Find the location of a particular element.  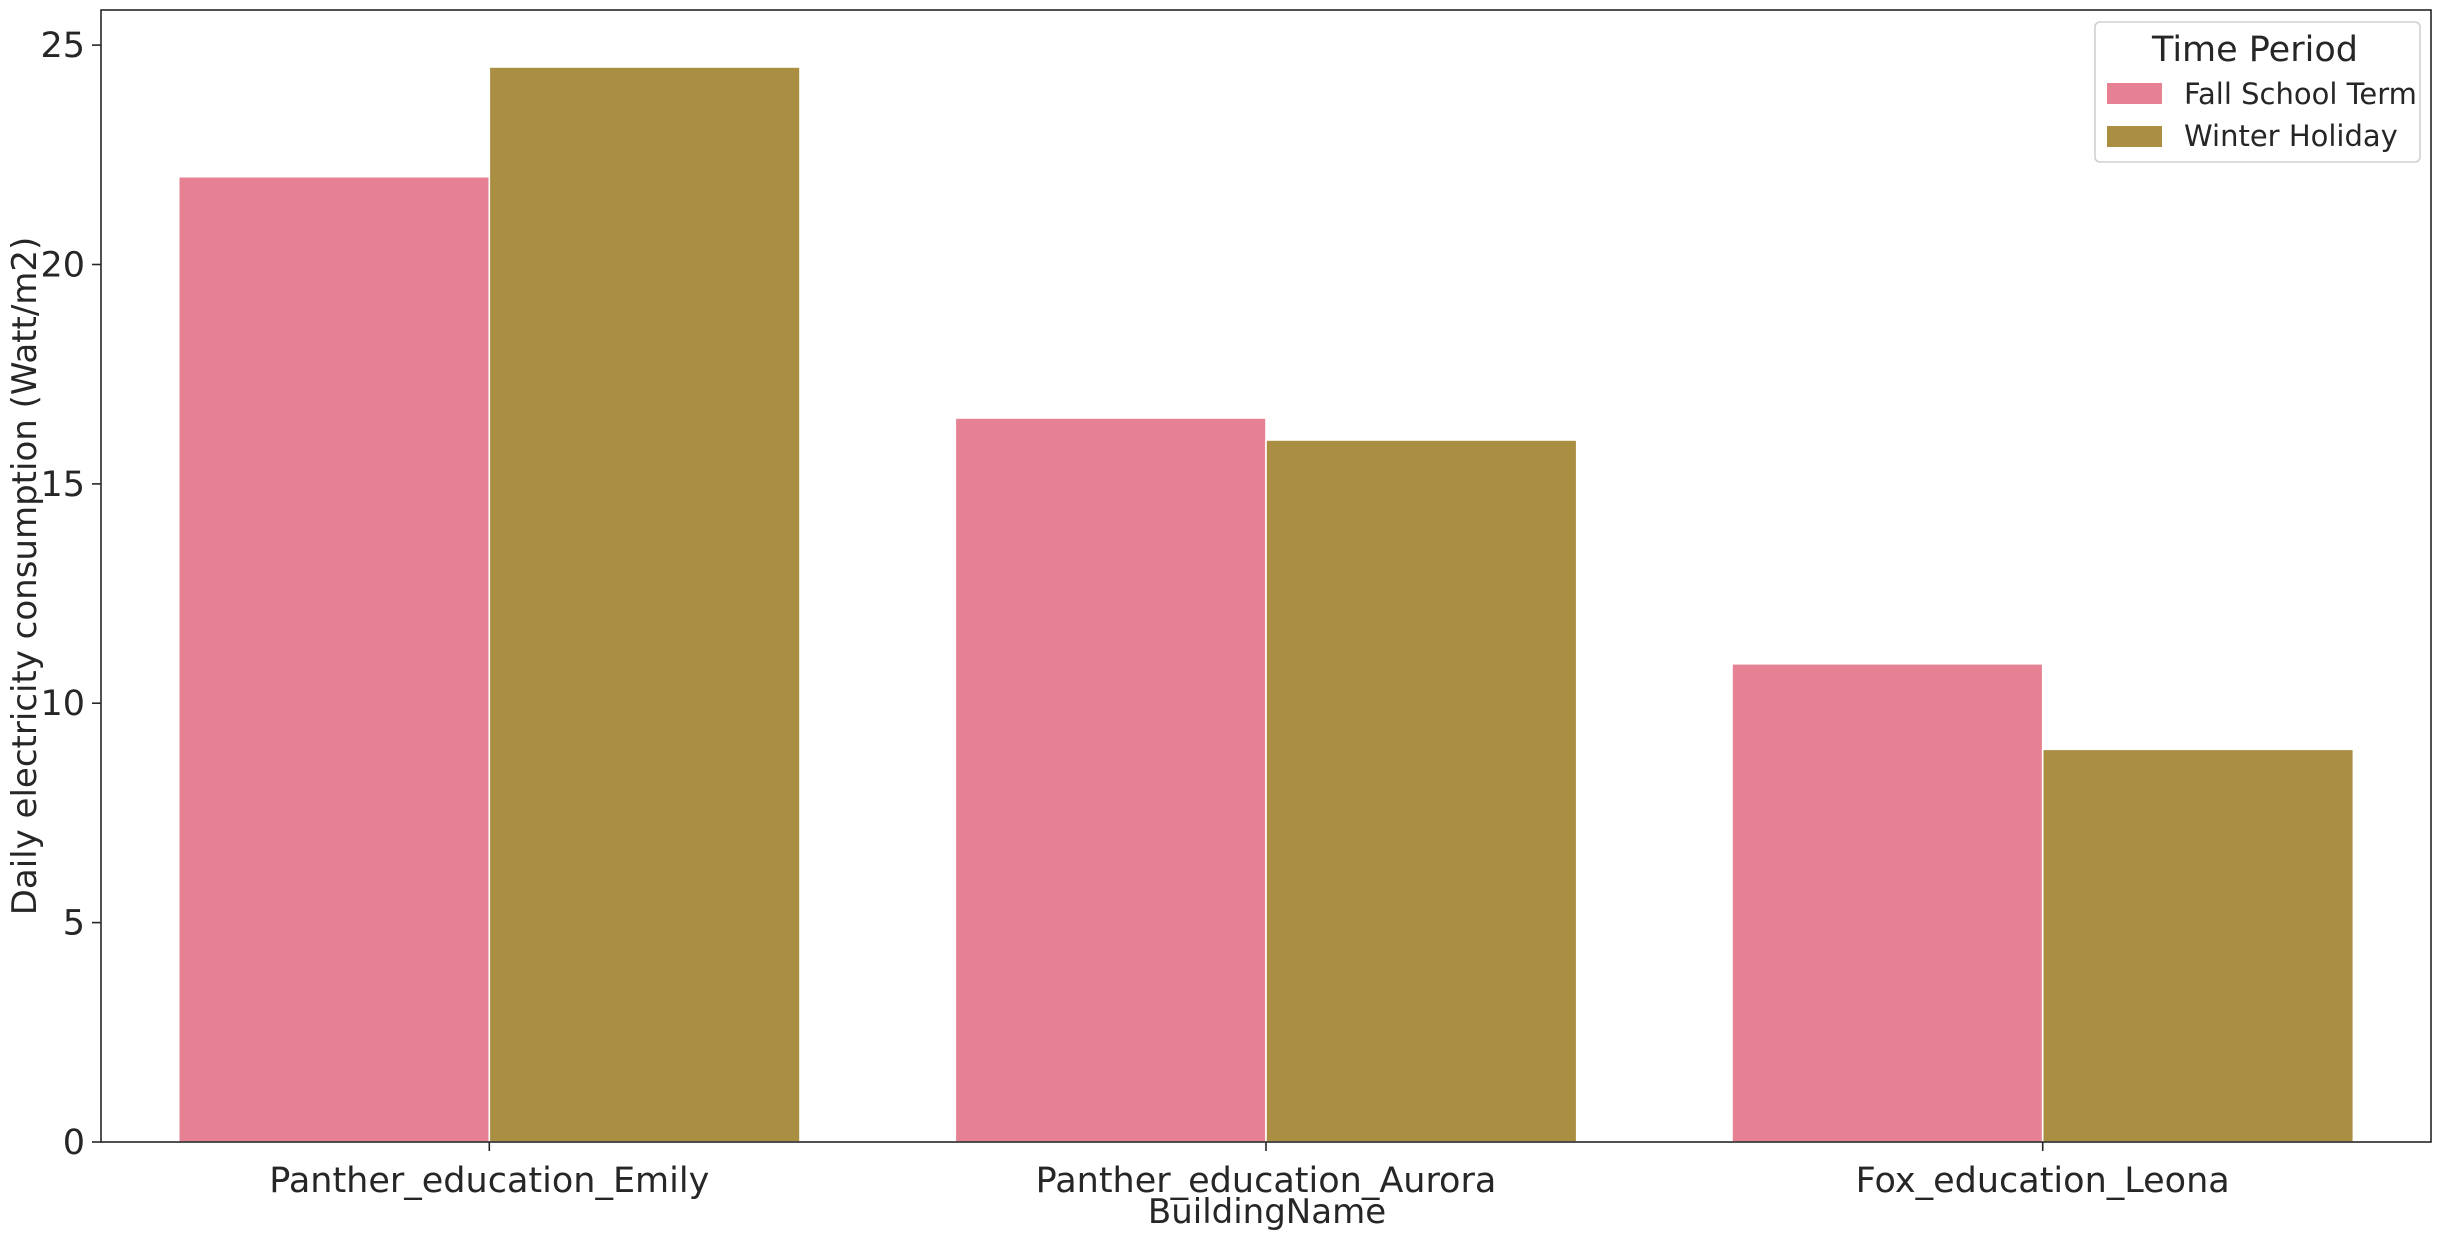

x-tick-label-panther-education-emily: Panther_education_Emily is located at coordinates (489, 1181).